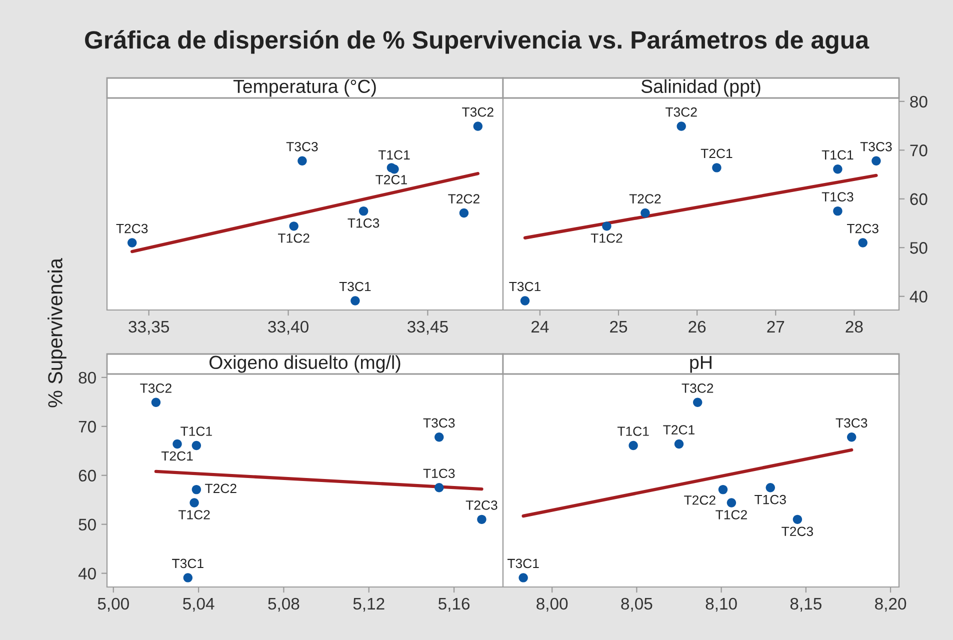  Describe the element at coordinates (552, 605) in the screenshot. I see `x-tick-label: 8,00` at that location.